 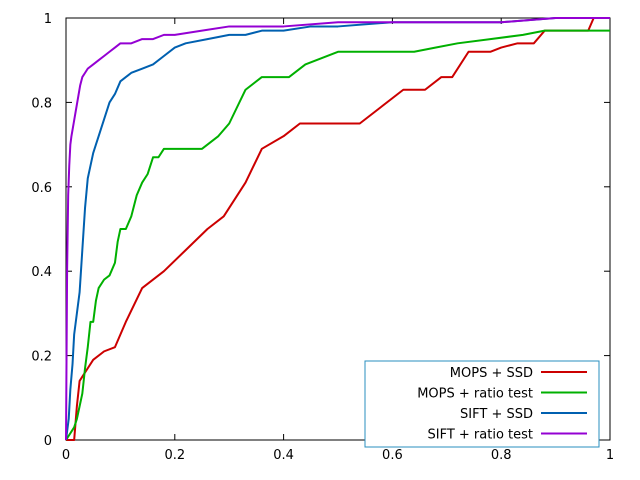 What do you see at coordinates (66, 455) in the screenshot?
I see `x-tick-label: 0` at bounding box center [66, 455].